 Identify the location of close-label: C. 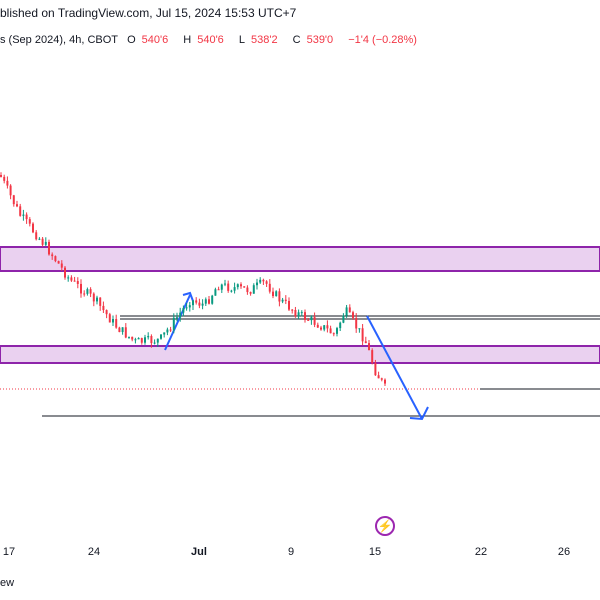
(296, 40).